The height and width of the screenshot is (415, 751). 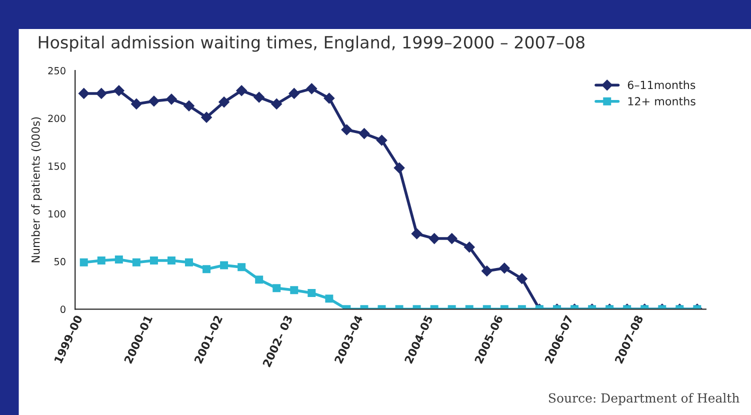 I want to click on y-tick-label: 50, so click(x=60, y=262).